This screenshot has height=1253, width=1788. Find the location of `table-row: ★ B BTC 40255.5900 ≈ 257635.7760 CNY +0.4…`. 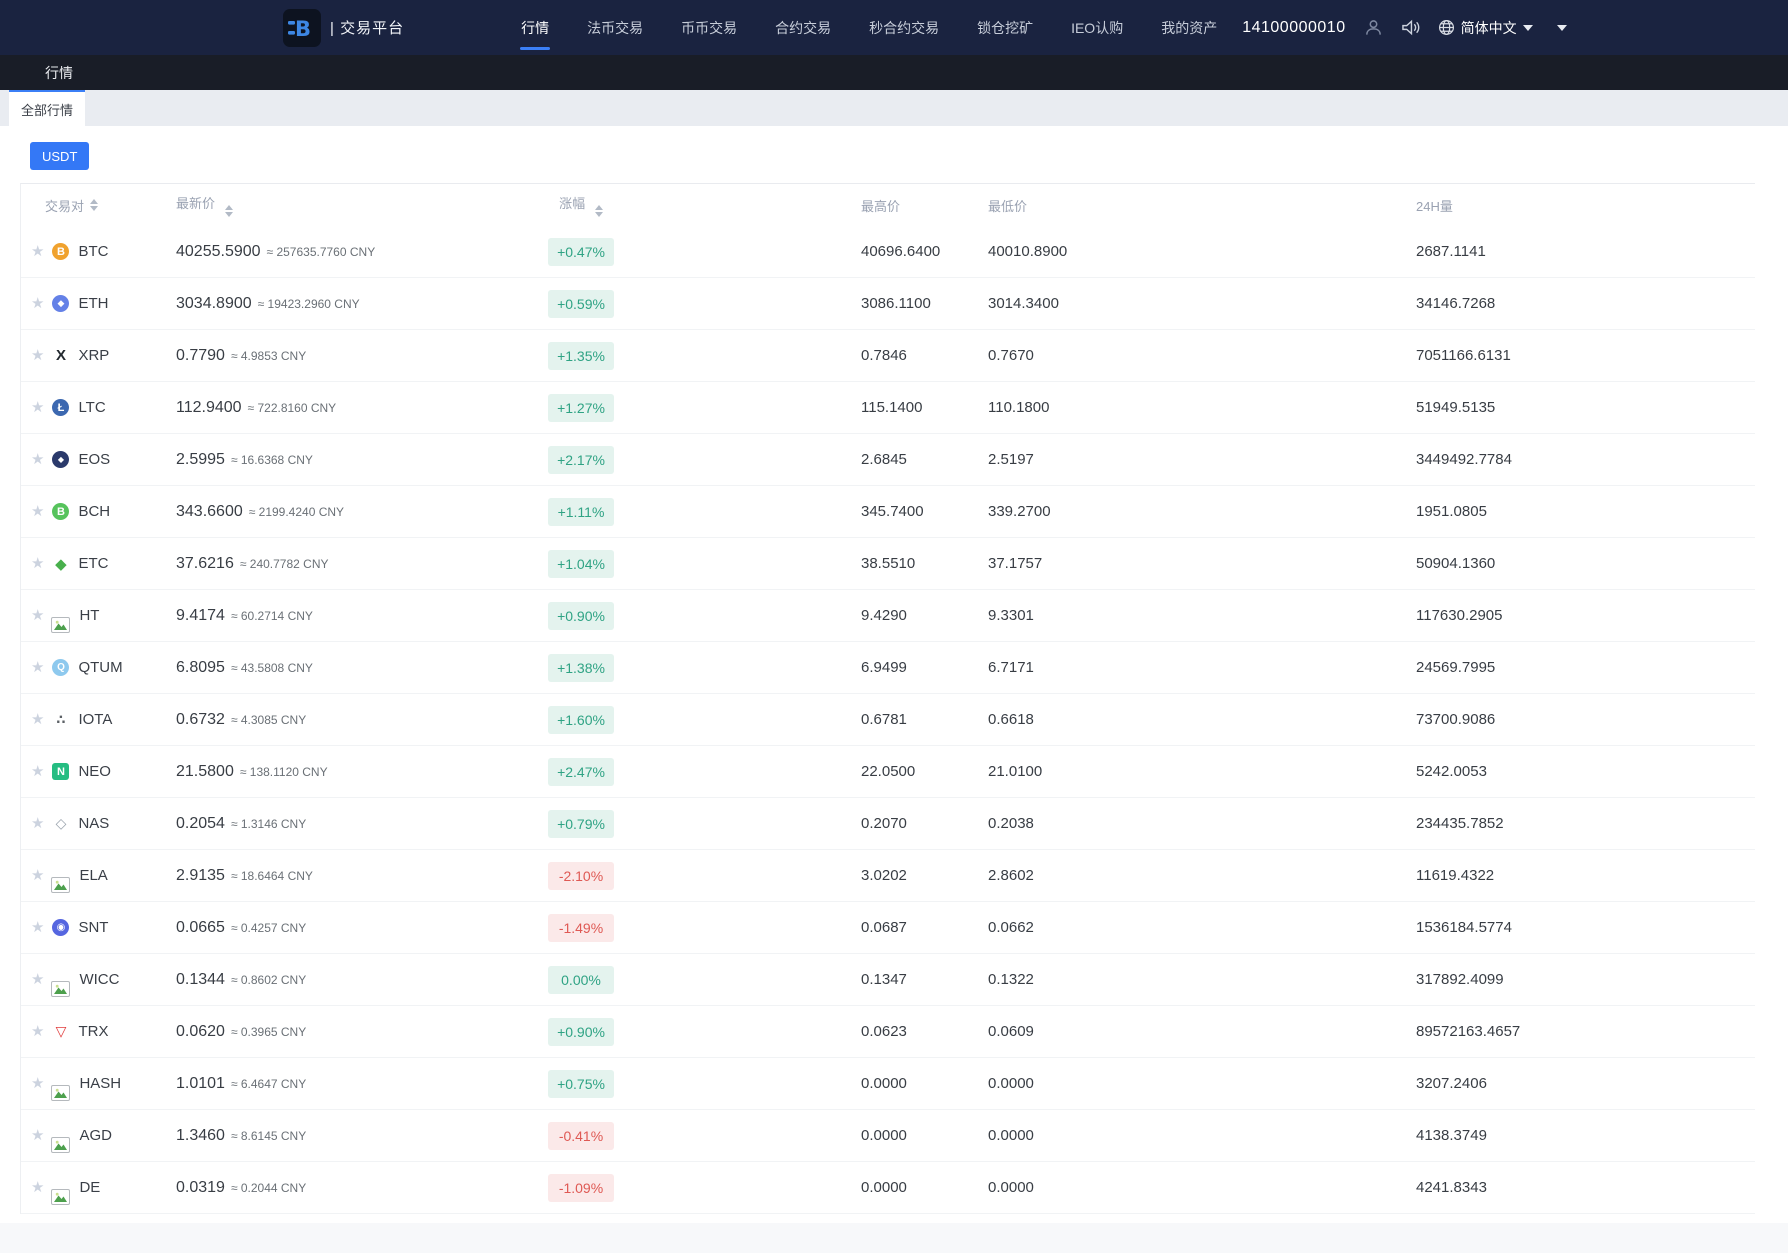

table-row: ★ B BTC 40255.5900 ≈ 257635.7760 CNY +0.4… is located at coordinates (888, 252).